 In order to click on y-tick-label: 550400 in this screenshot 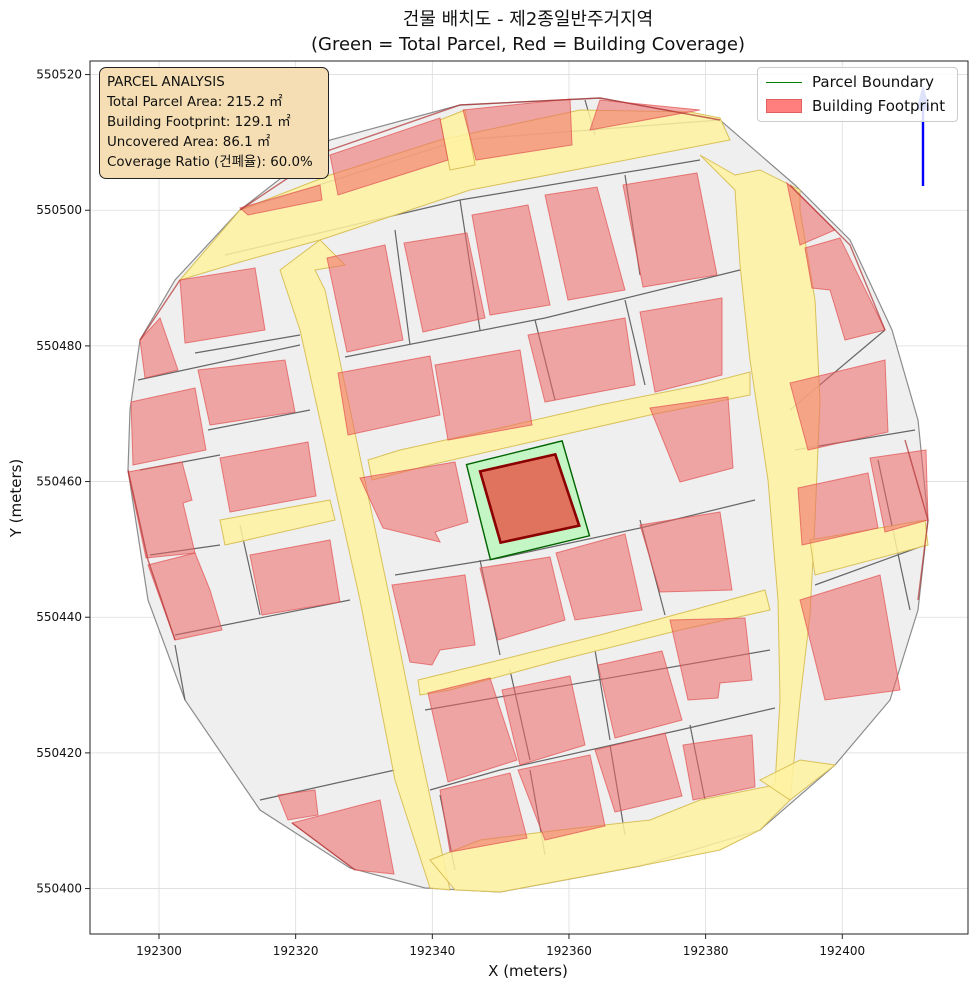, I will do `click(59, 889)`.